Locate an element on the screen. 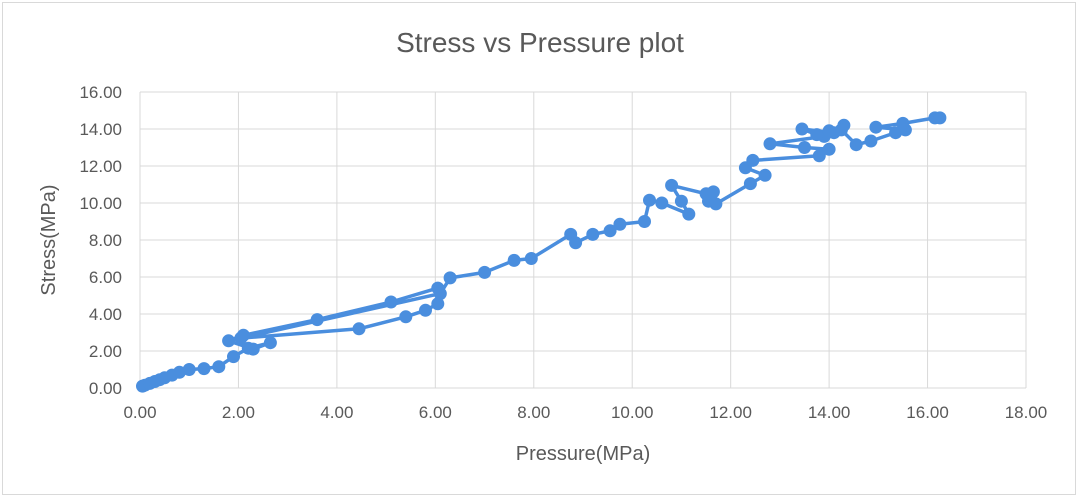 The image size is (1080, 499). chart-title: Stress vs Pressure plot is located at coordinates (540, 42).